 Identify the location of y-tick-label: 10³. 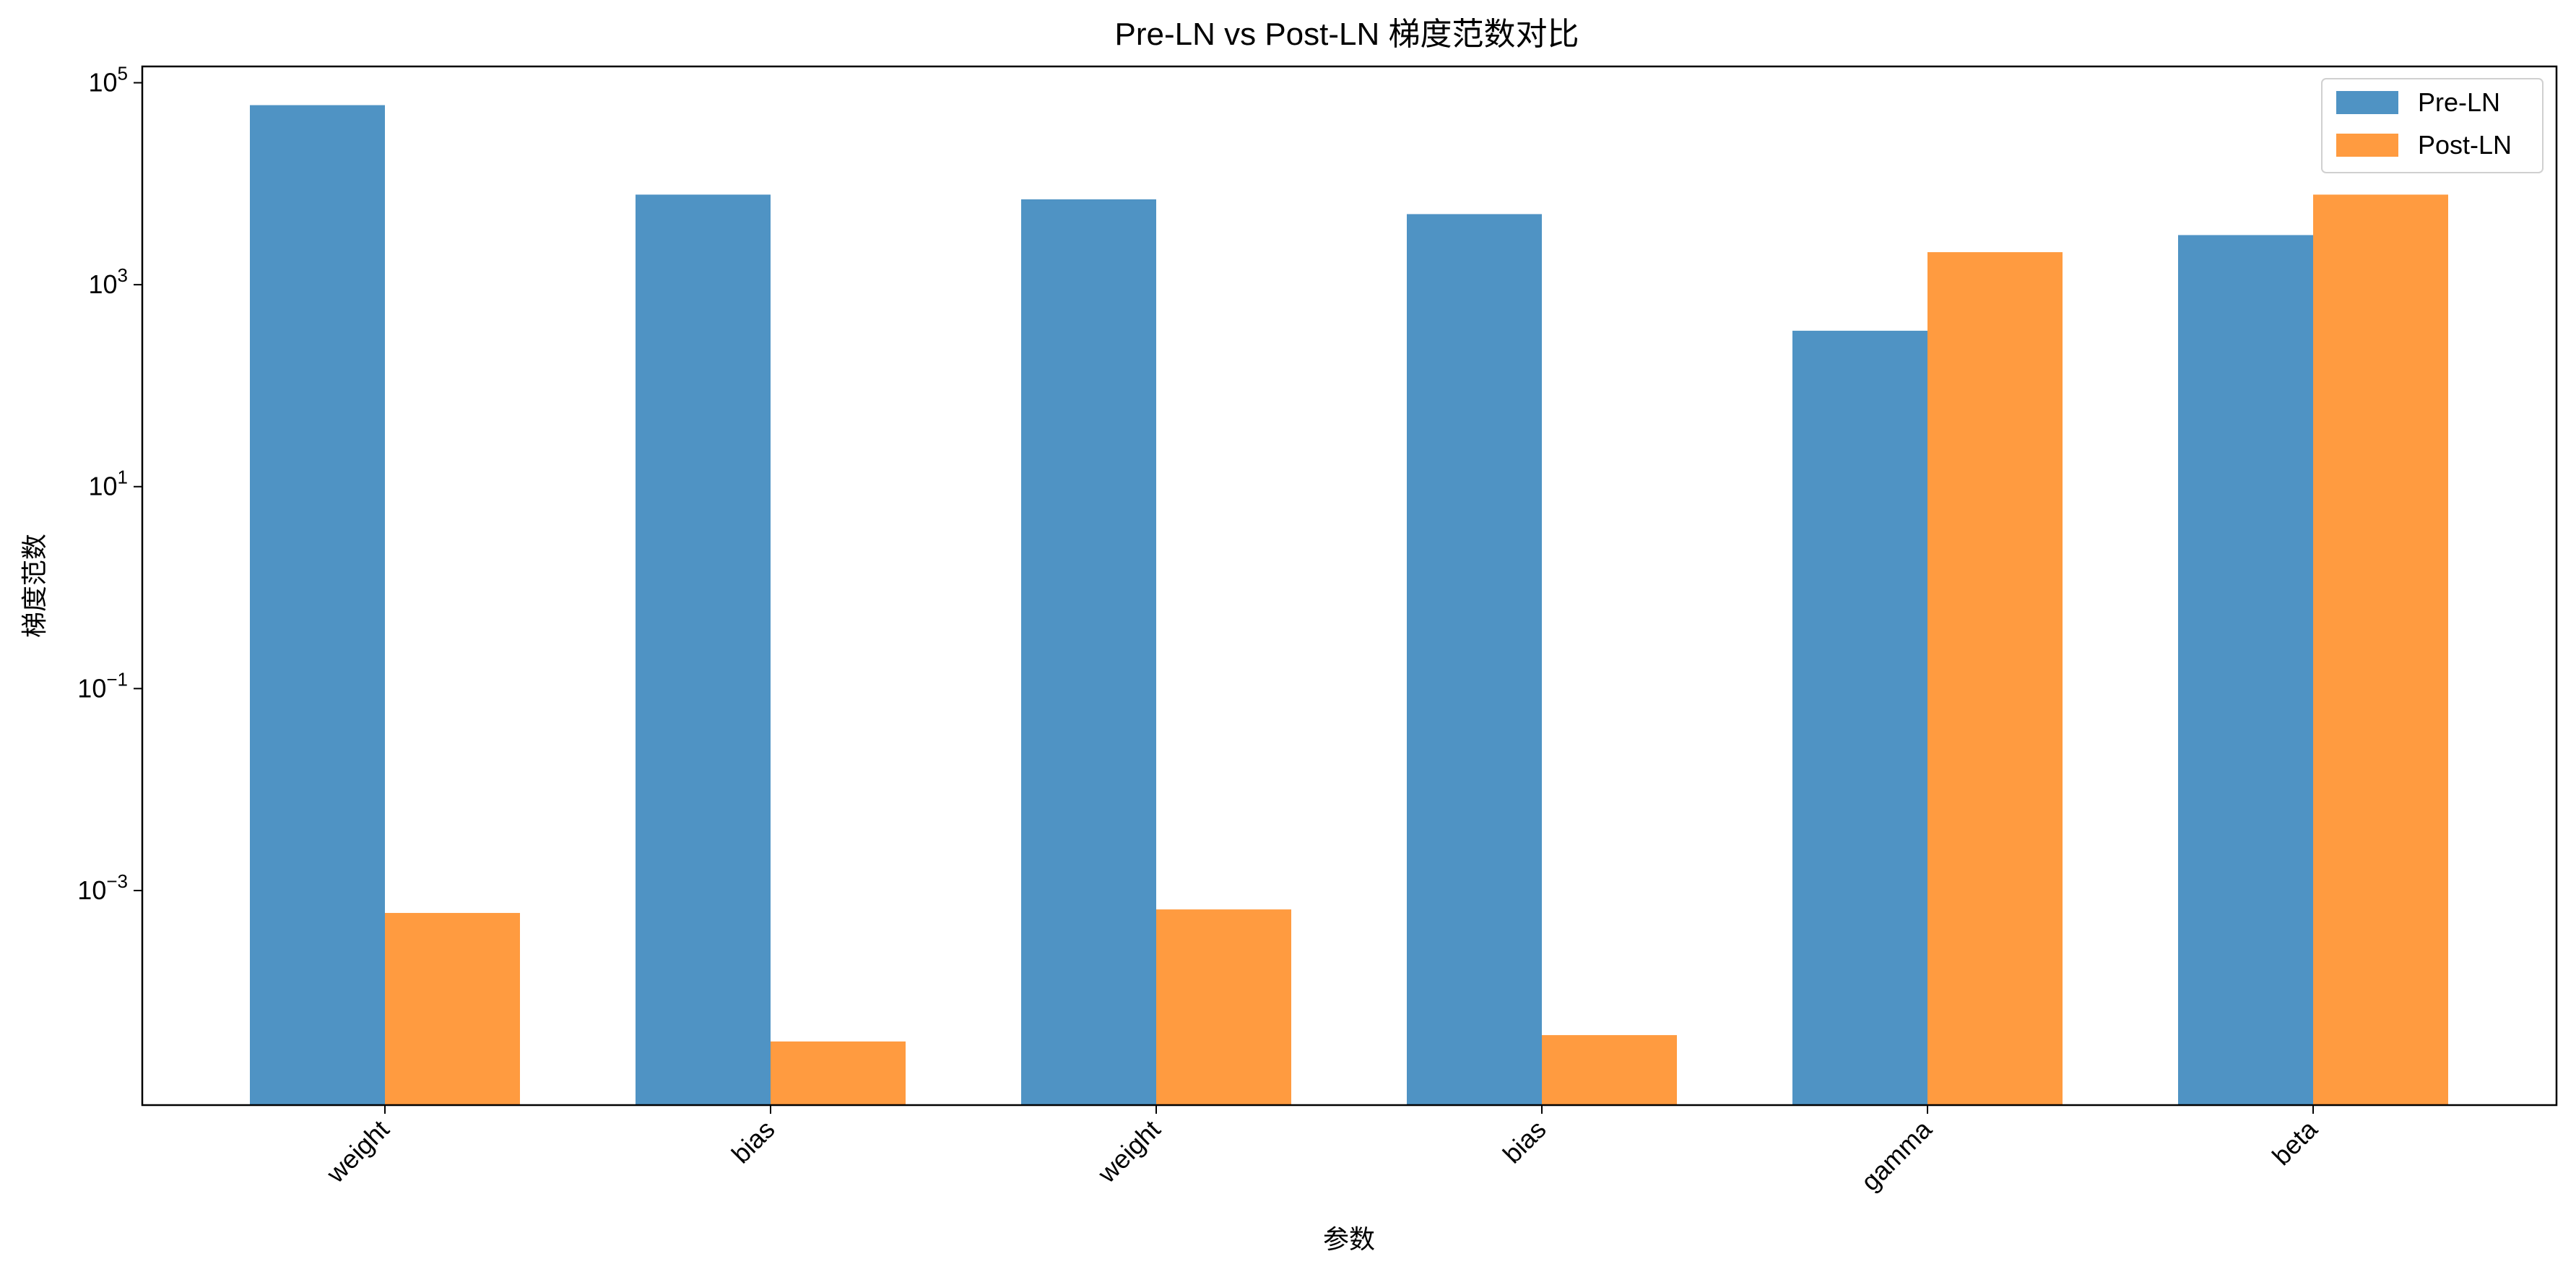
(108, 281).